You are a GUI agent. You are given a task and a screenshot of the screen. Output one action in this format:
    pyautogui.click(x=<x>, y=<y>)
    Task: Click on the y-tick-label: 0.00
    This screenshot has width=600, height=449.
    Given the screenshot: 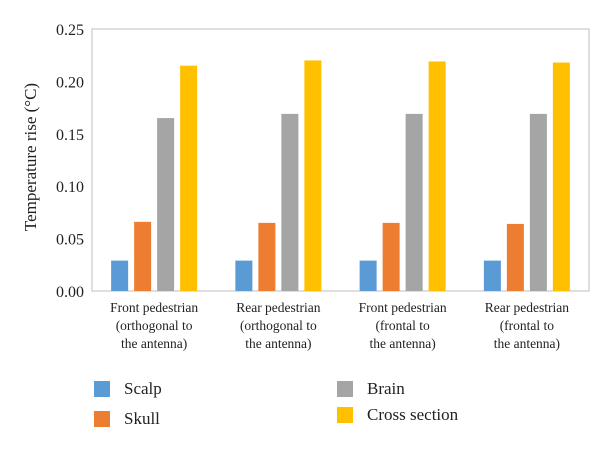 What is the action you would take?
    pyautogui.click(x=70, y=292)
    